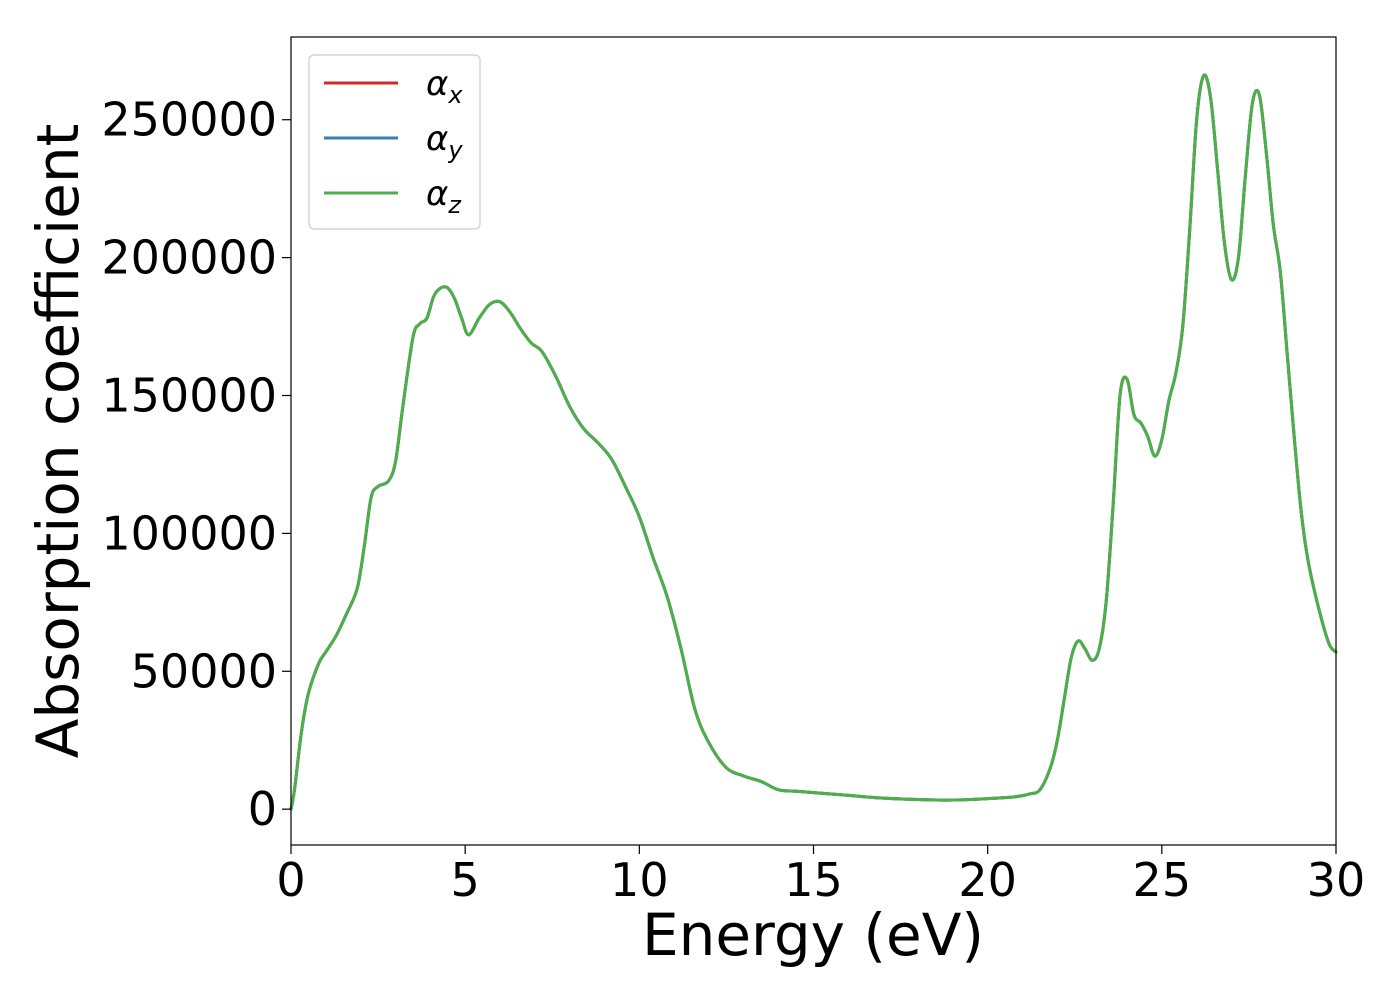 The width and height of the screenshot is (1400, 1000). Describe the element at coordinates (465, 880) in the screenshot. I see `x-tick-label: 5` at that location.